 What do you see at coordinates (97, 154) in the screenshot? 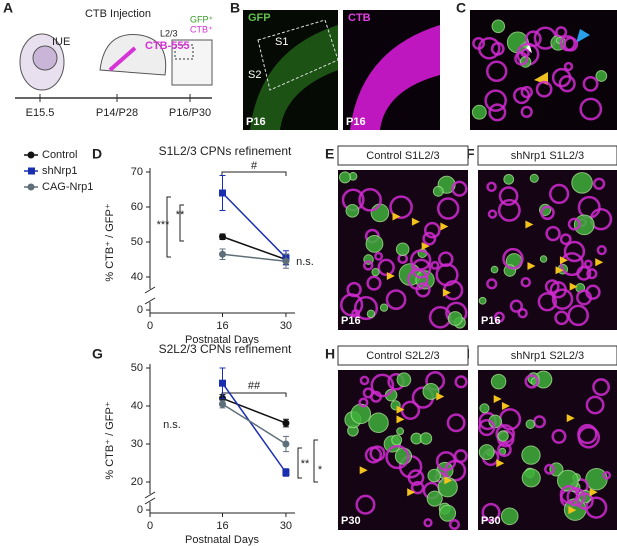
I see `panel-label: D` at bounding box center [97, 154].